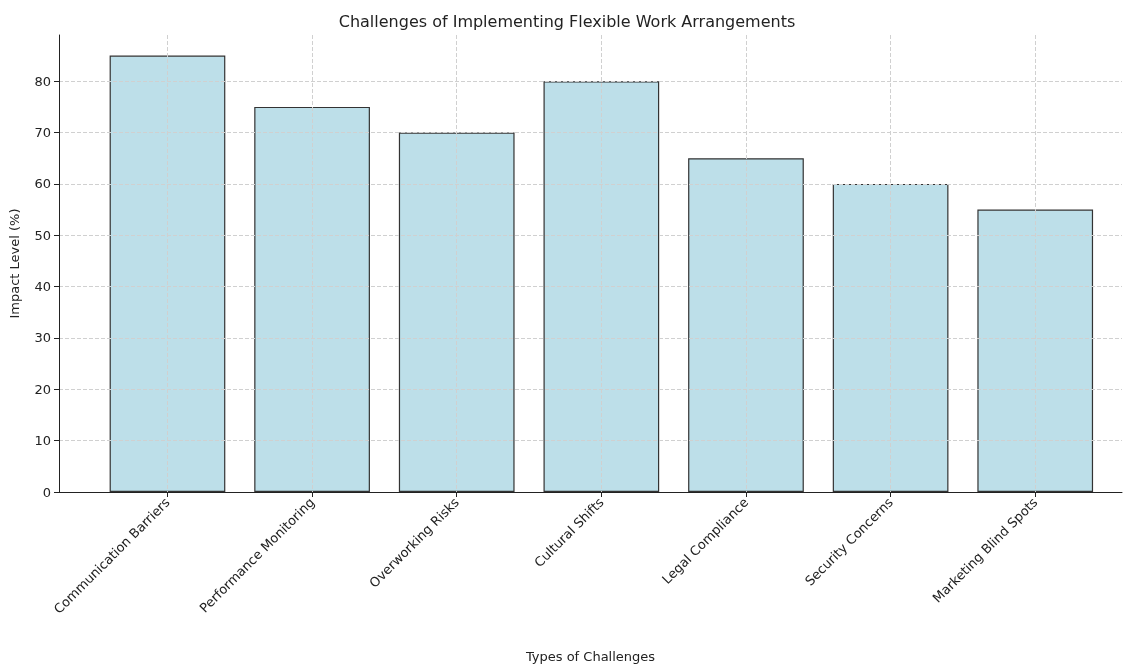  I want to click on y-axis-title: Impact Level (%), so click(14, 263).